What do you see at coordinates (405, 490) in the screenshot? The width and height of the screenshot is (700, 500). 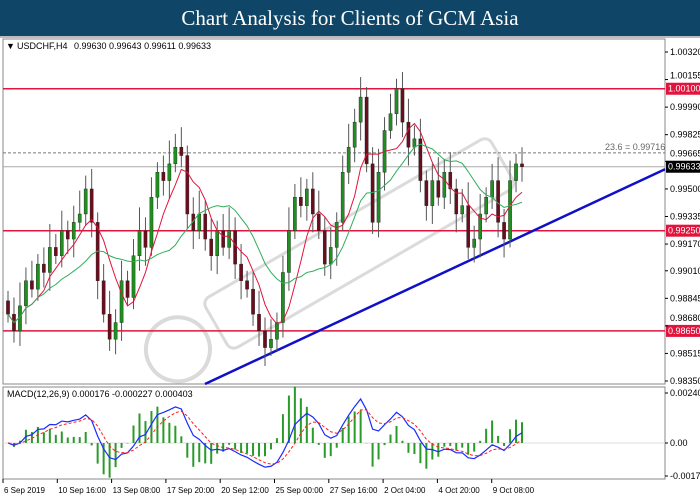 I see `x-tick-label: 2 Oct 04:00` at bounding box center [405, 490].